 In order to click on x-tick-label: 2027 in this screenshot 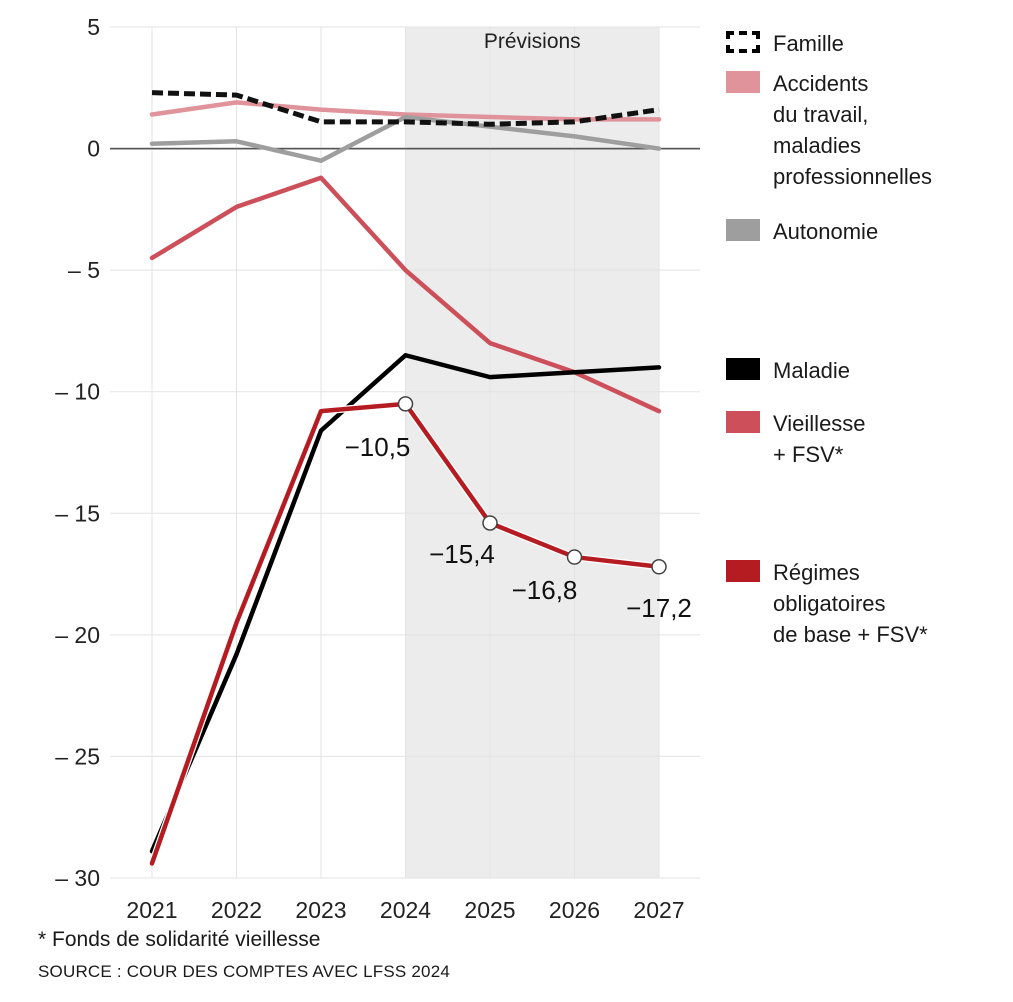, I will do `click(658, 910)`.